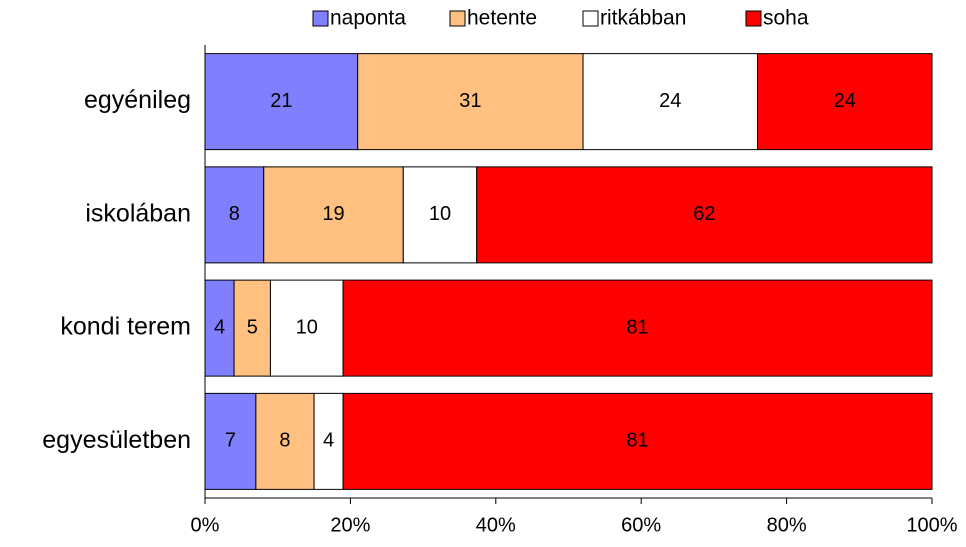 The width and height of the screenshot is (966, 547). Describe the element at coordinates (496, 525) in the screenshot. I see `x-tick-label: 40%` at that location.